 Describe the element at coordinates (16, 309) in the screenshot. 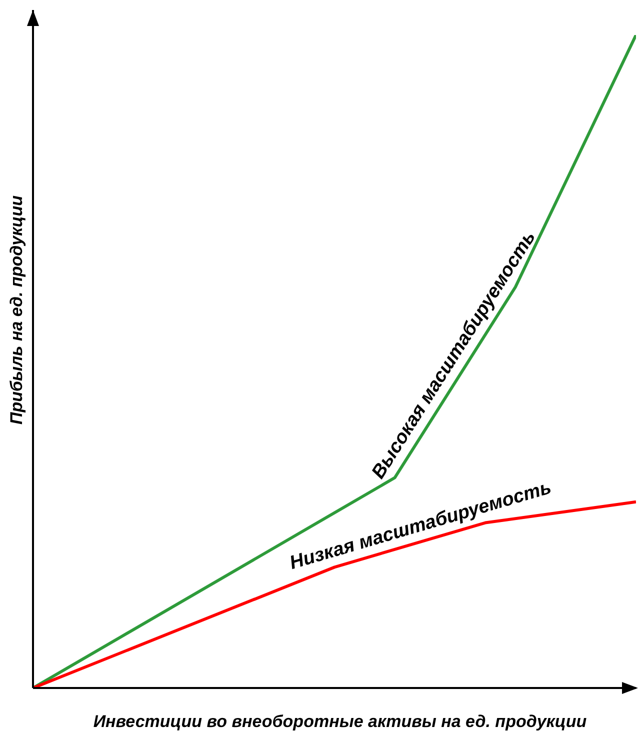

I see `y-axis-title: Прибыль на ед. продукции` at that location.